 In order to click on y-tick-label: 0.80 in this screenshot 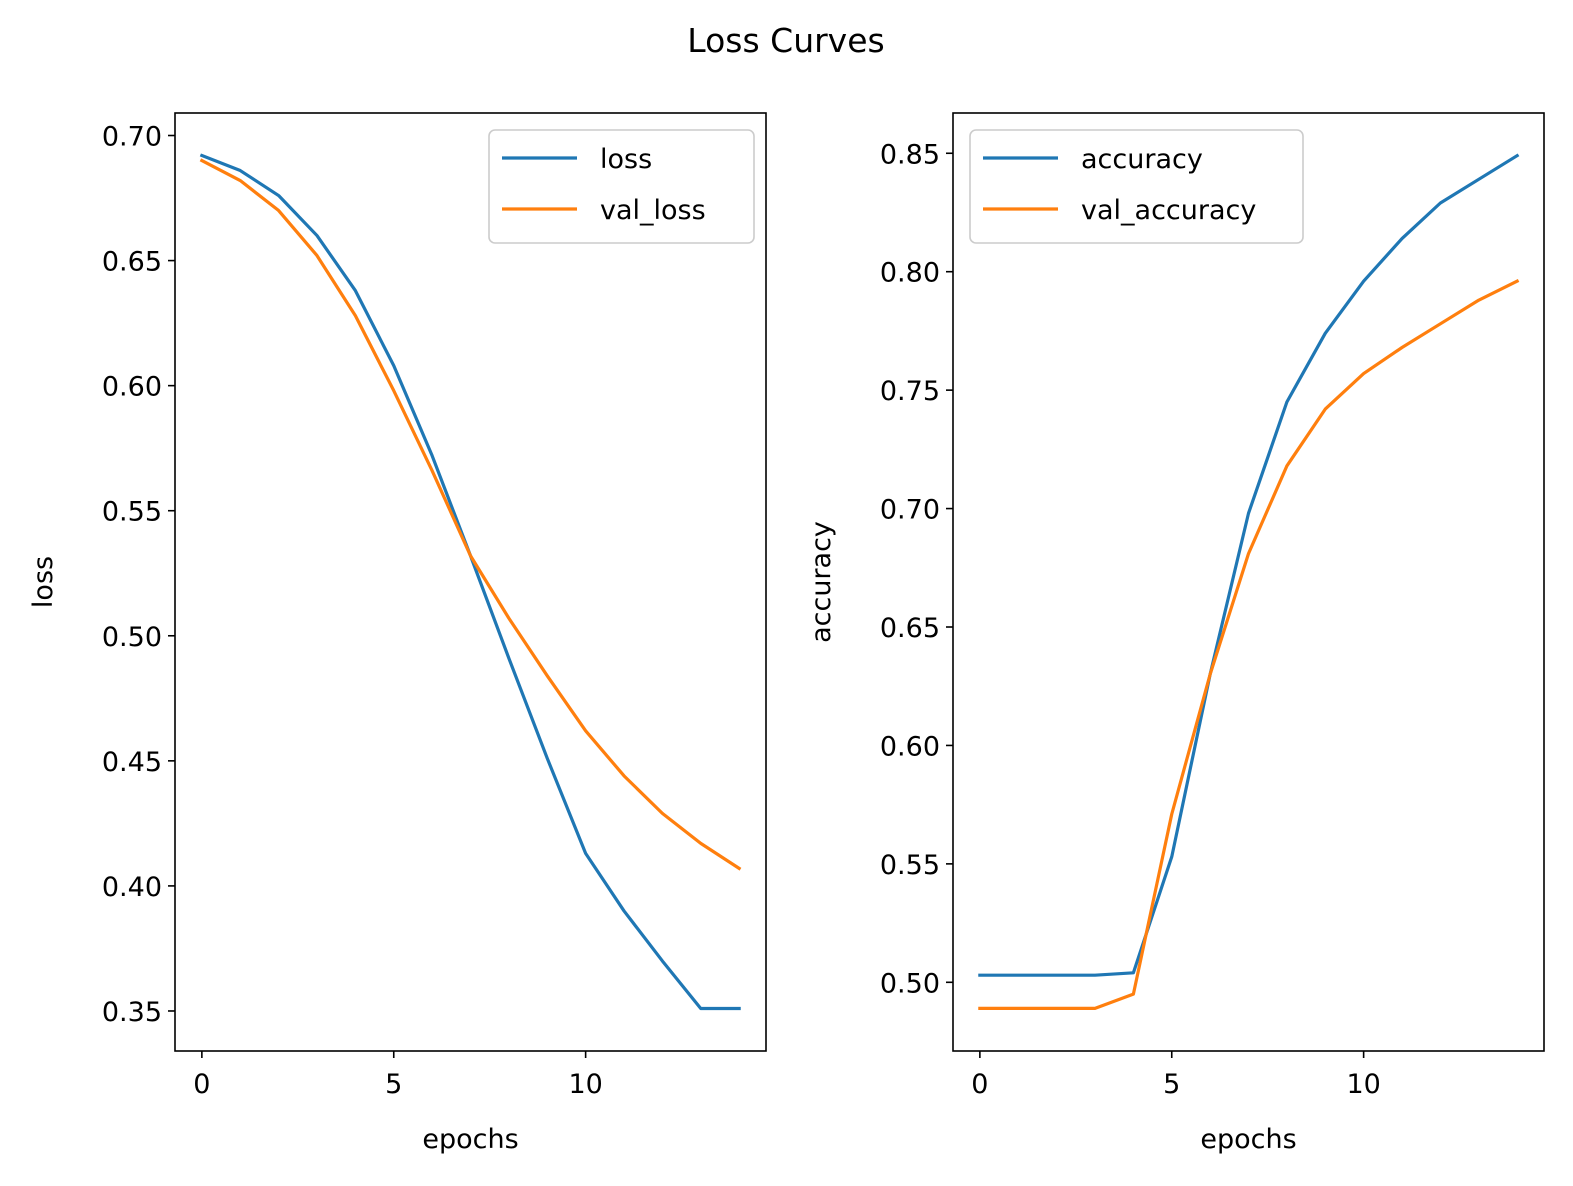, I will do `click(910, 273)`.